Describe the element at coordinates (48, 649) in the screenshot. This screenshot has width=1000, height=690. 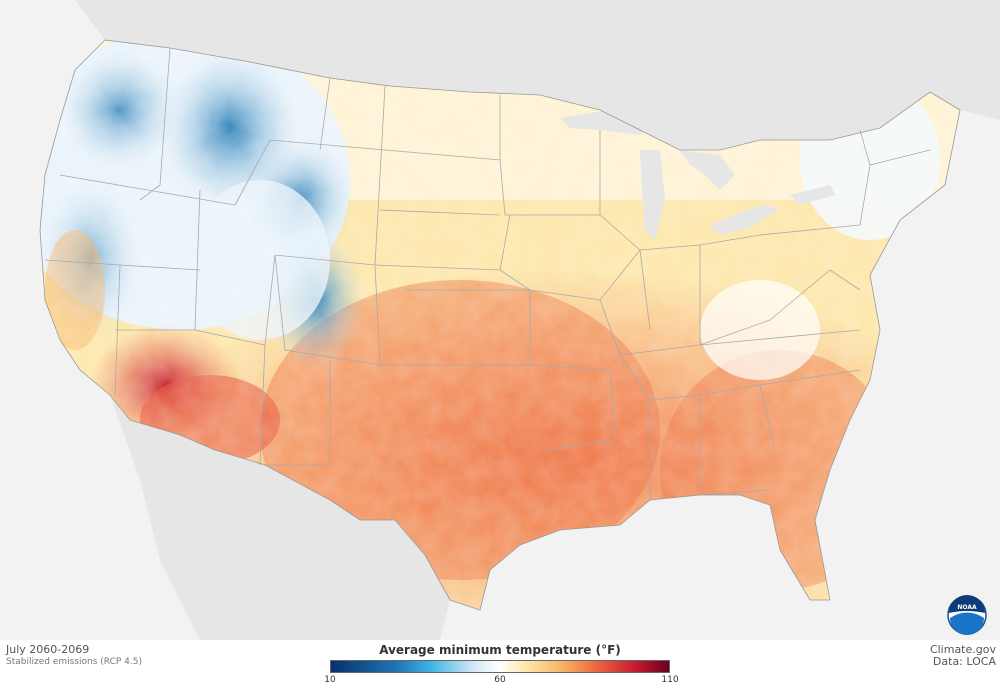
I see `time-period: July 2060-2069` at that location.